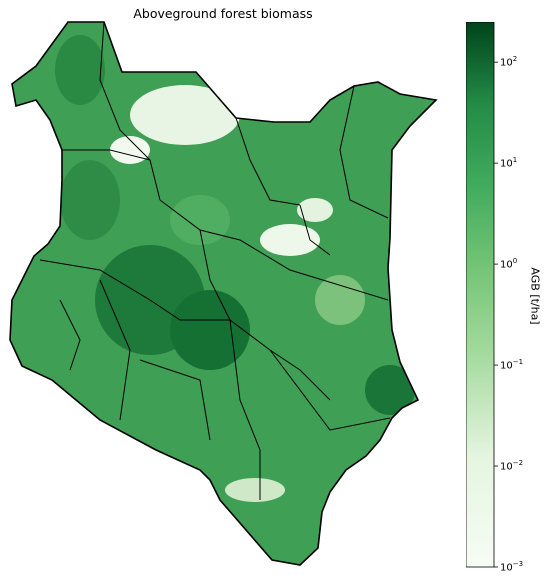 The width and height of the screenshot is (546, 581). What do you see at coordinates (512, 365) in the screenshot?
I see `colorbar-tick-label: 10⁻¹` at bounding box center [512, 365].